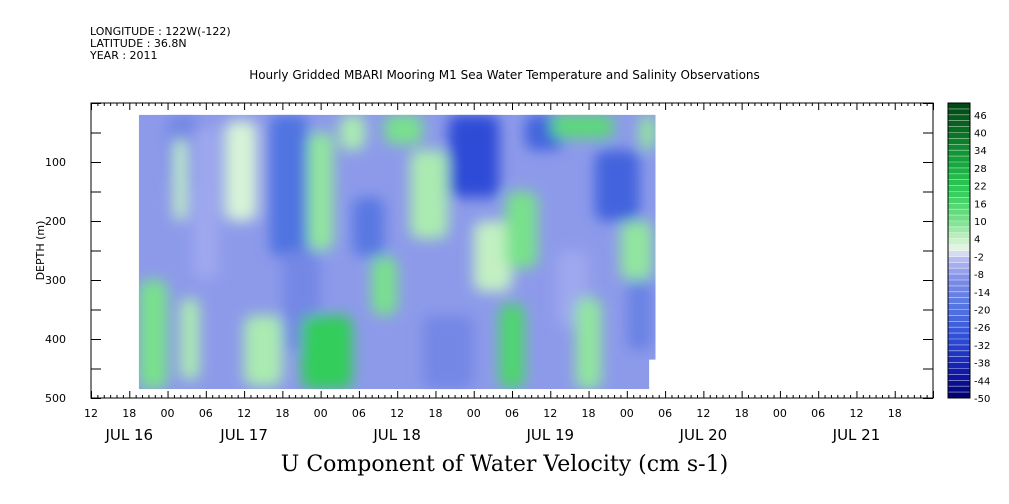 This screenshot has height=504, width=1009. What do you see at coordinates (982, 399) in the screenshot?
I see `colorbar-tick-label: -50` at bounding box center [982, 399].